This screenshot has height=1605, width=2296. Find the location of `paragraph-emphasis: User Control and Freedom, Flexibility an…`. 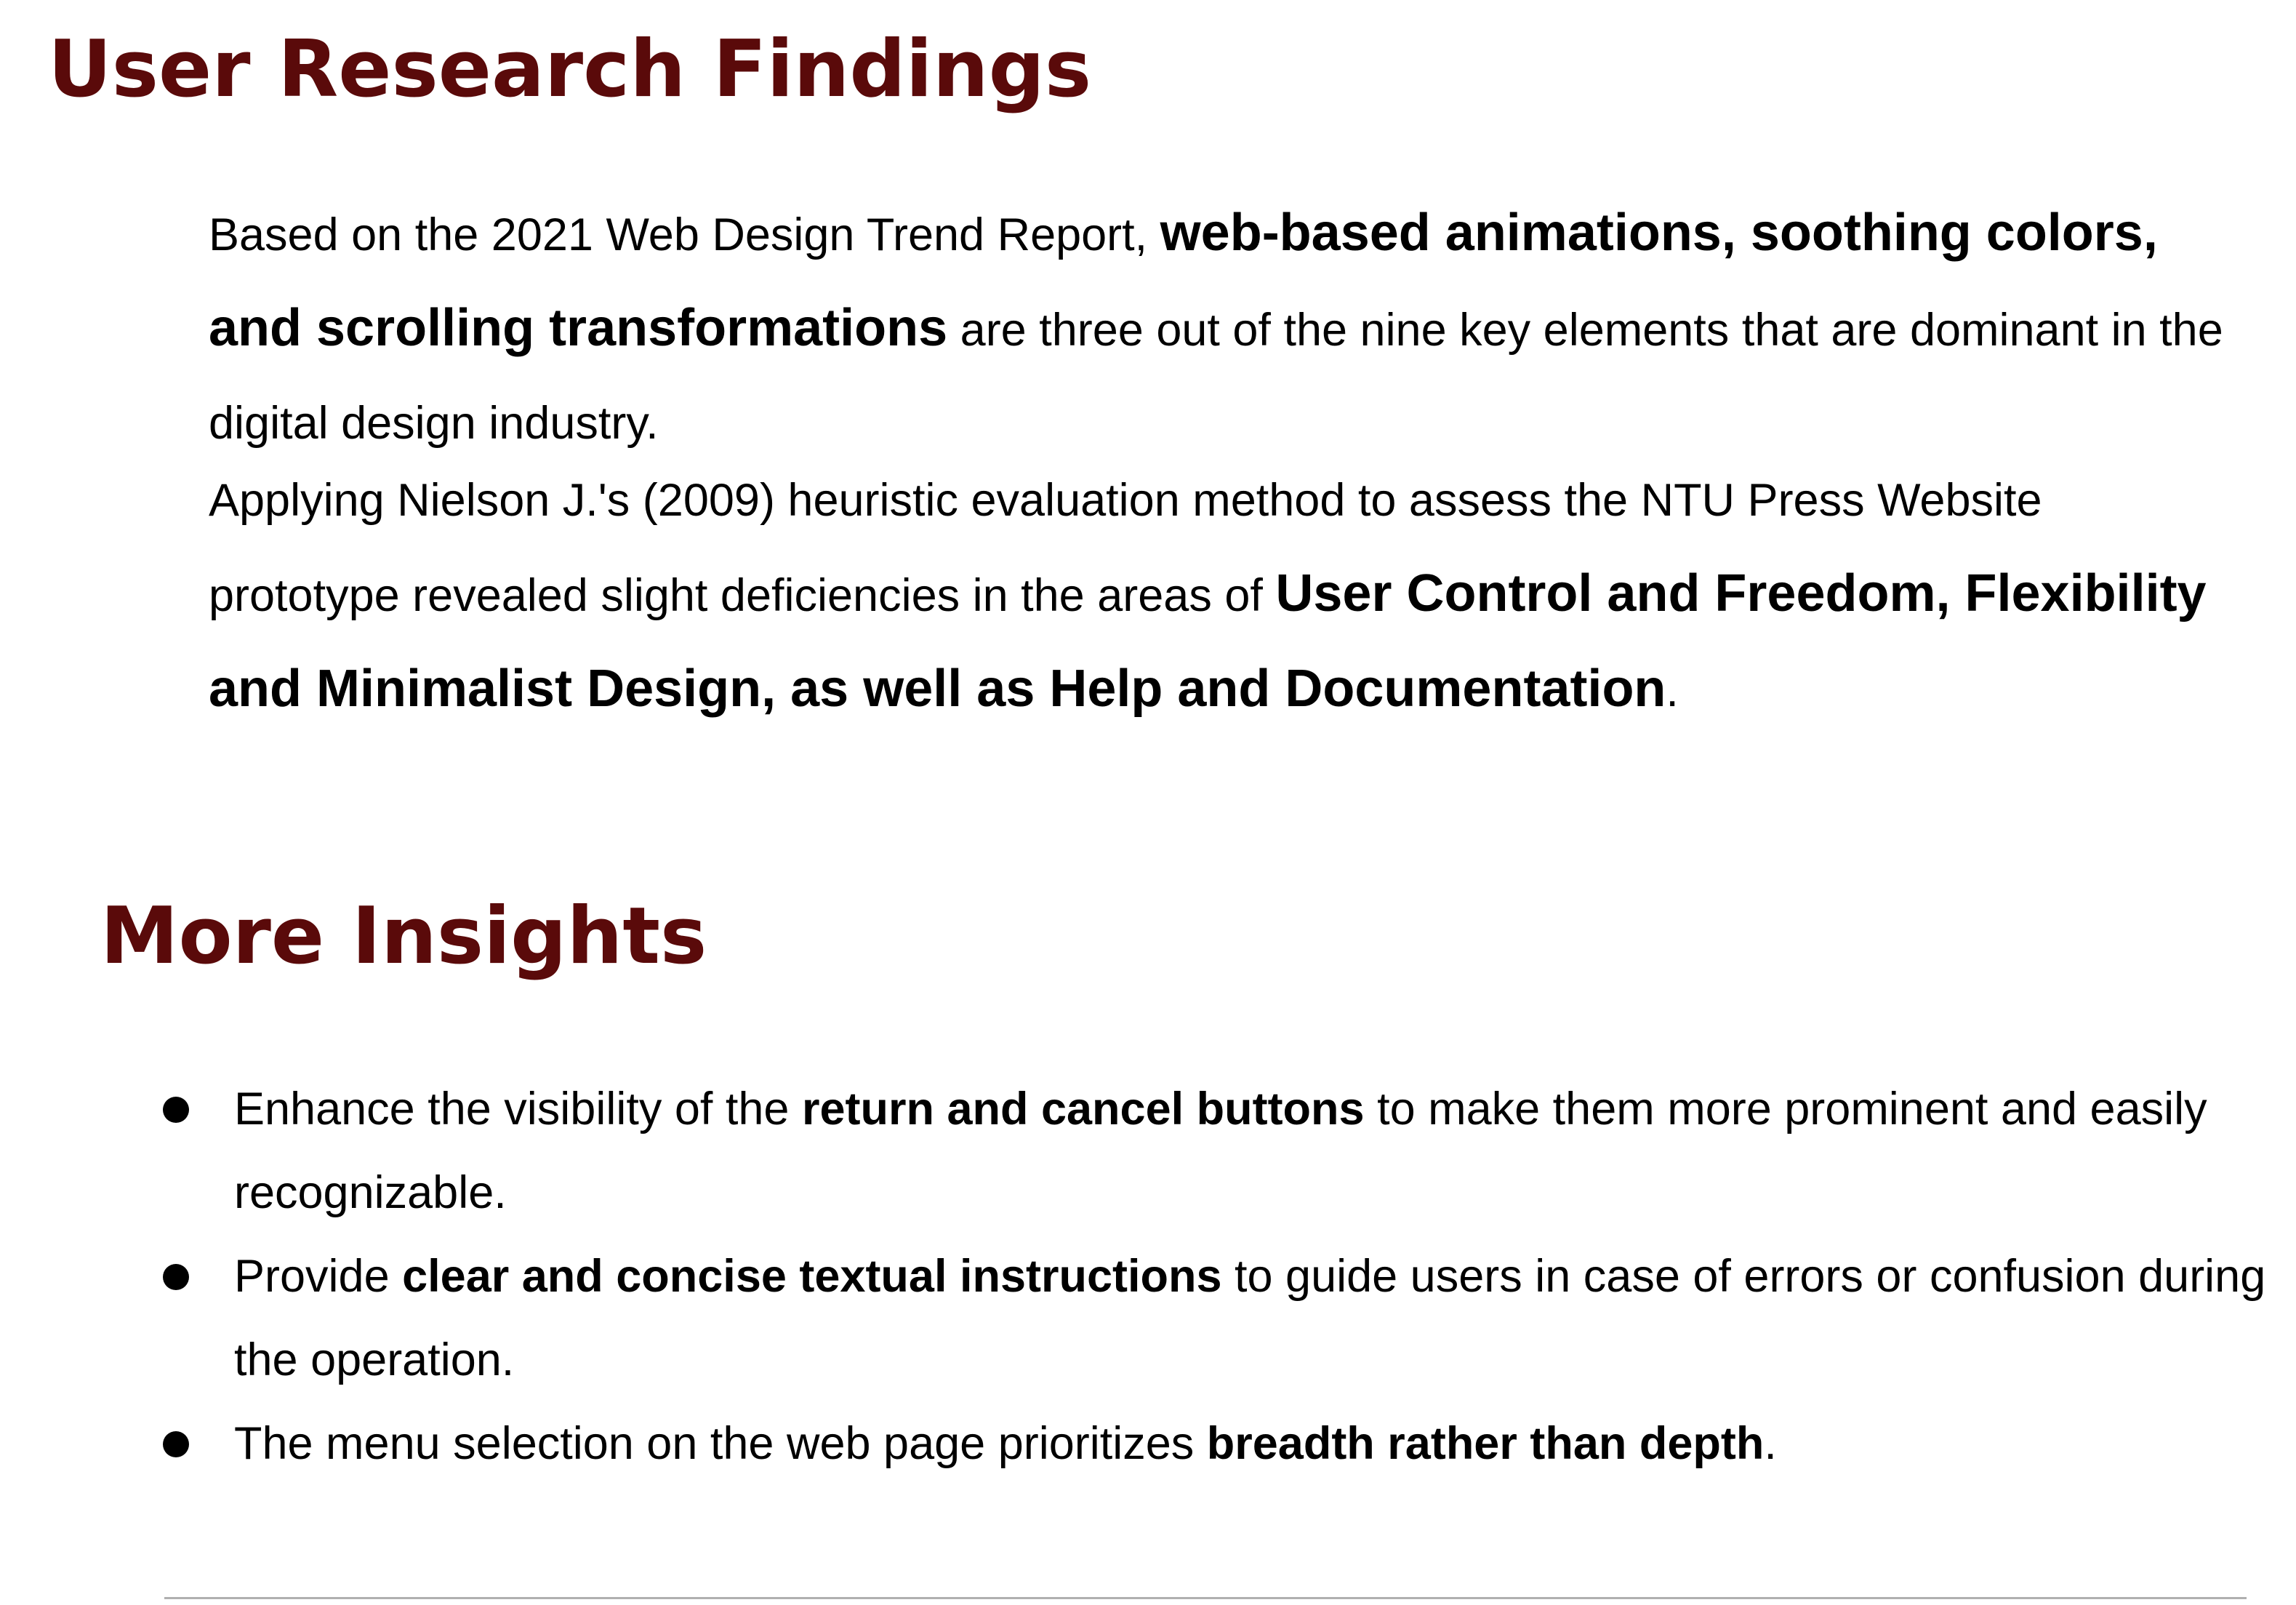

paragraph-emphasis: User Control and Freedom, Flexibility an… is located at coordinates (1208, 641).